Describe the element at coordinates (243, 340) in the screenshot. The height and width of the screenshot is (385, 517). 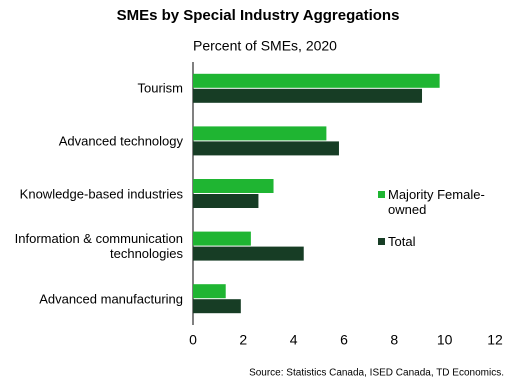
I see `x-tick-label: 2` at that location.